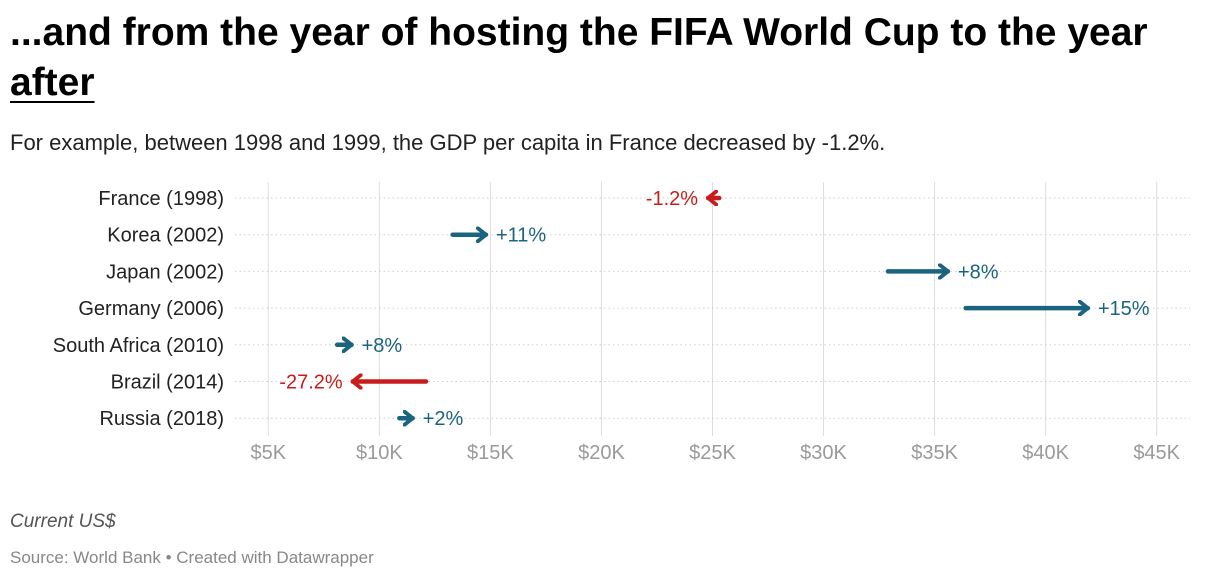  What do you see at coordinates (1124, 309) in the screenshot?
I see `change-label: +15%` at bounding box center [1124, 309].